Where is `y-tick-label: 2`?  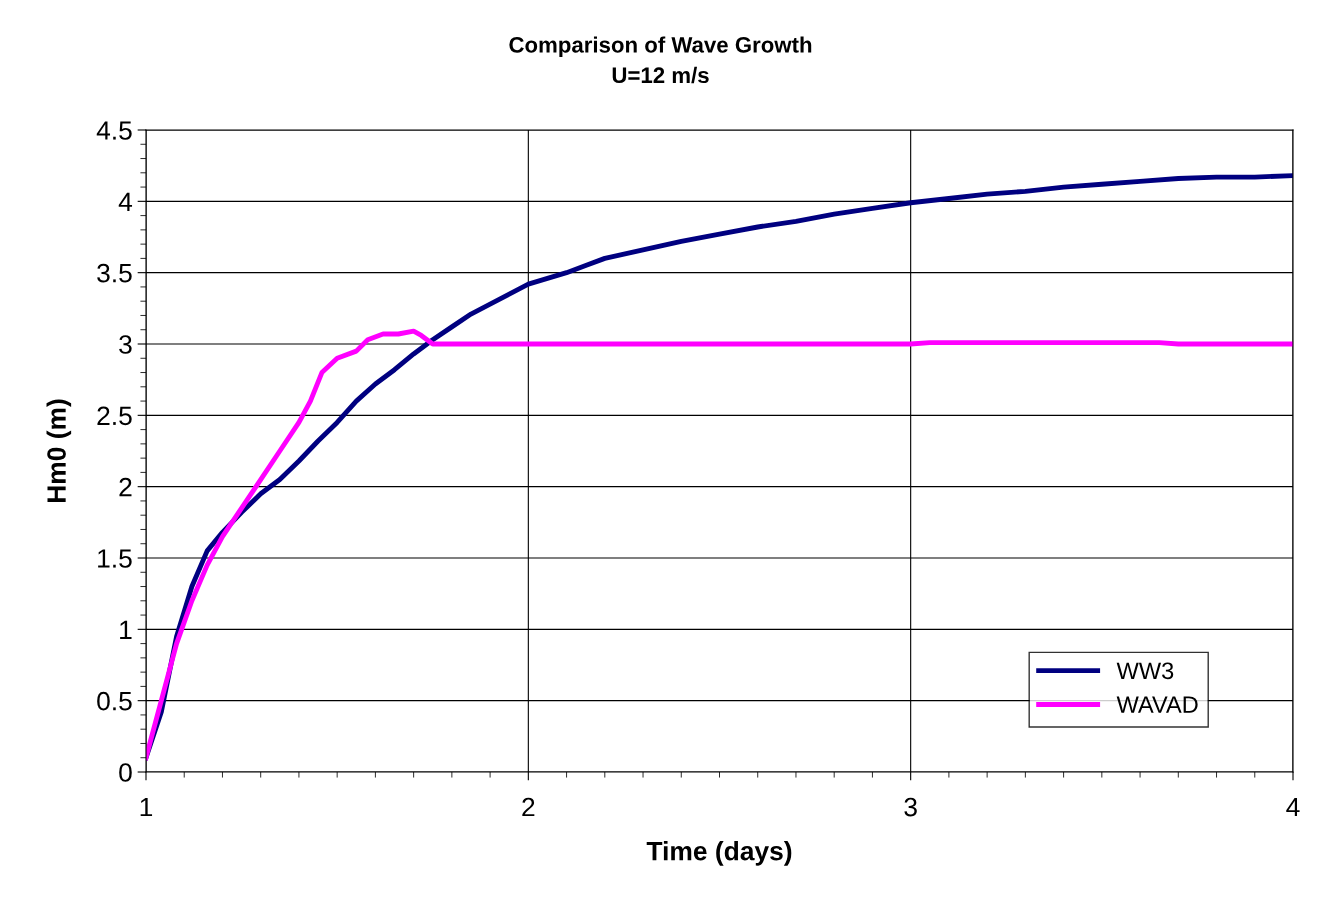 y-tick-label: 2 is located at coordinates (125, 487).